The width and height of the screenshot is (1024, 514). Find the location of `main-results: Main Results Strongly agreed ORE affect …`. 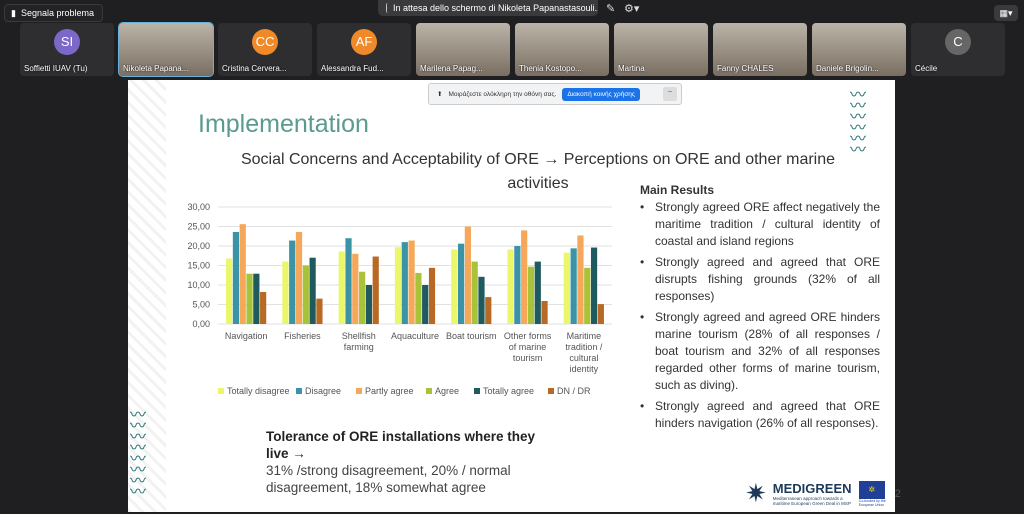

main-results: Main Results Strongly agreed ORE affect … is located at coordinates (760, 309).